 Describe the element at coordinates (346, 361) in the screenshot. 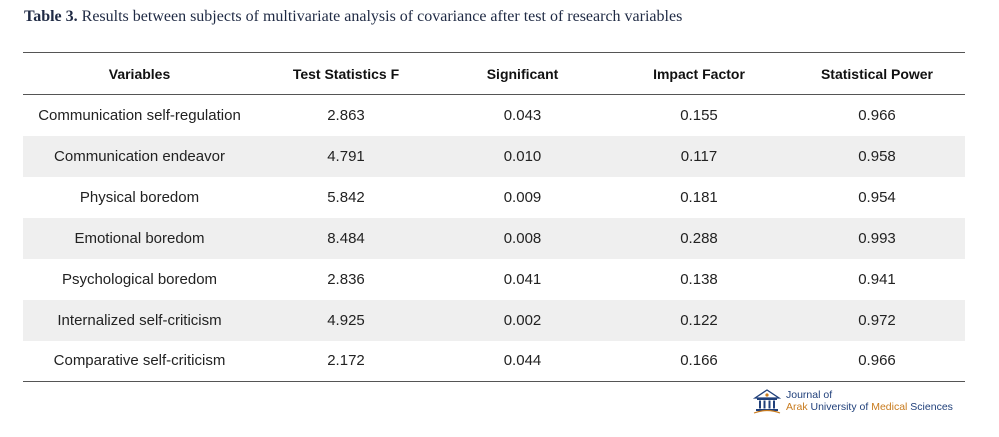

I see `cell-f: 2.172` at that location.